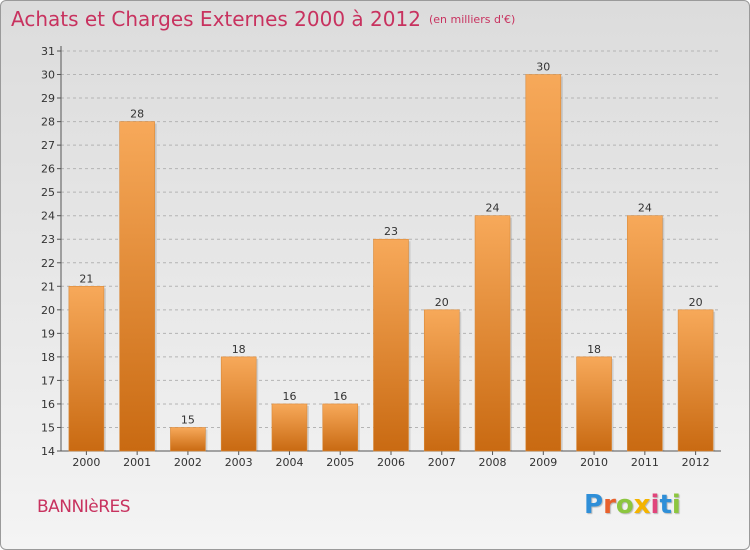 The image size is (750, 550). Describe the element at coordinates (696, 462) in the screenshot. I see `x-tick-label: 2012` at that location.